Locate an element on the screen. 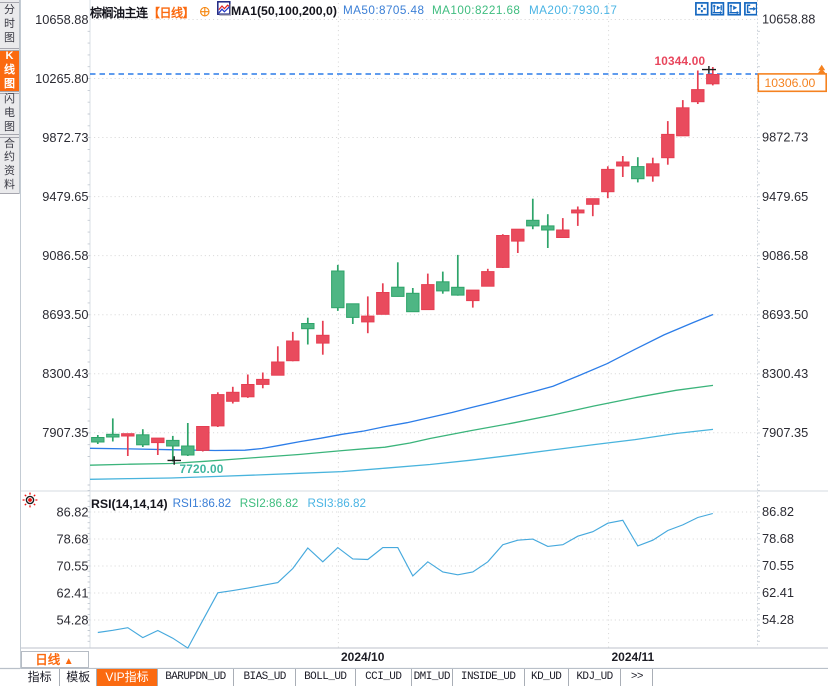 This screenshot has width=828, height=686. svg-text: 10306.00 is located at coordinates (790, 83).